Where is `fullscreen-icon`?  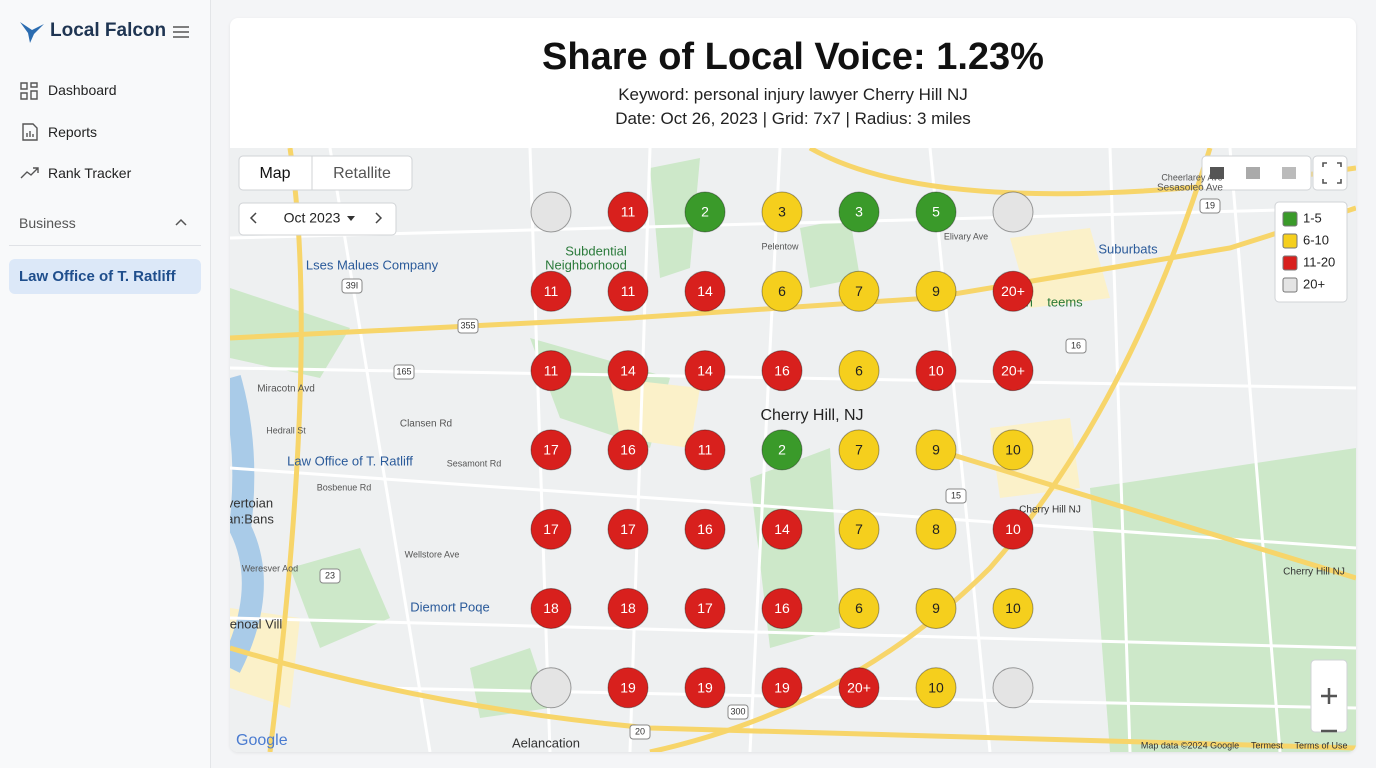 fullscreen-icon is located at coordinates (1332, 173).